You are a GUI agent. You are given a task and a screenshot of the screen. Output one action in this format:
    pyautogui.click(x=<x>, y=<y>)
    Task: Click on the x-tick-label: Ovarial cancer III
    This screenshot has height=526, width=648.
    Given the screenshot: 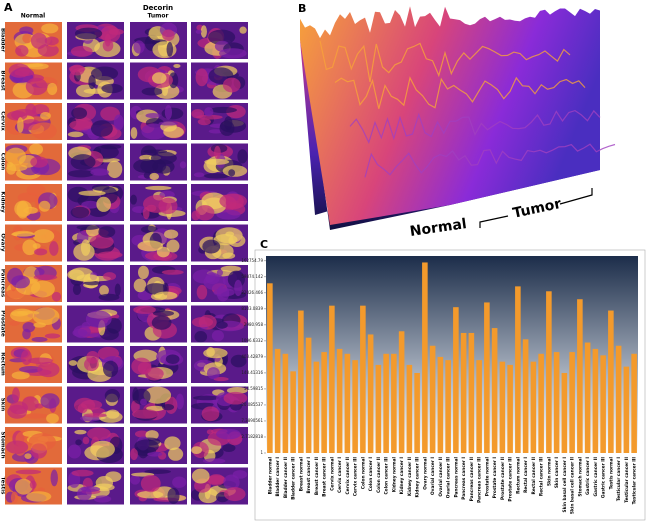 What is the action you would take?
    pyautogui.click(x=449, y=478)
    